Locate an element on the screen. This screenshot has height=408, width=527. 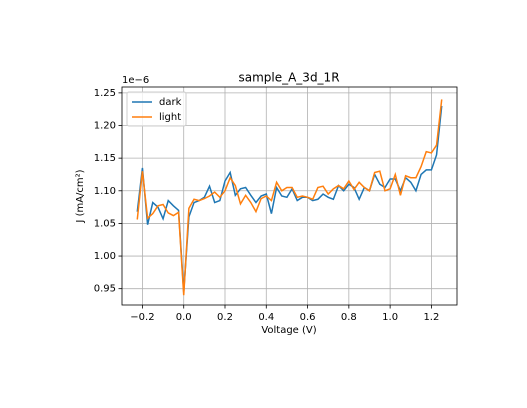
x-axis-label: Voltage (V) is located at coordinates (288, 330).